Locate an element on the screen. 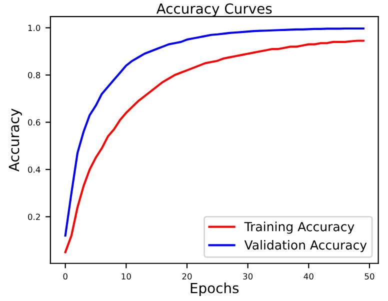  x-tick-label: 20 is located at coordinates (187, 276).